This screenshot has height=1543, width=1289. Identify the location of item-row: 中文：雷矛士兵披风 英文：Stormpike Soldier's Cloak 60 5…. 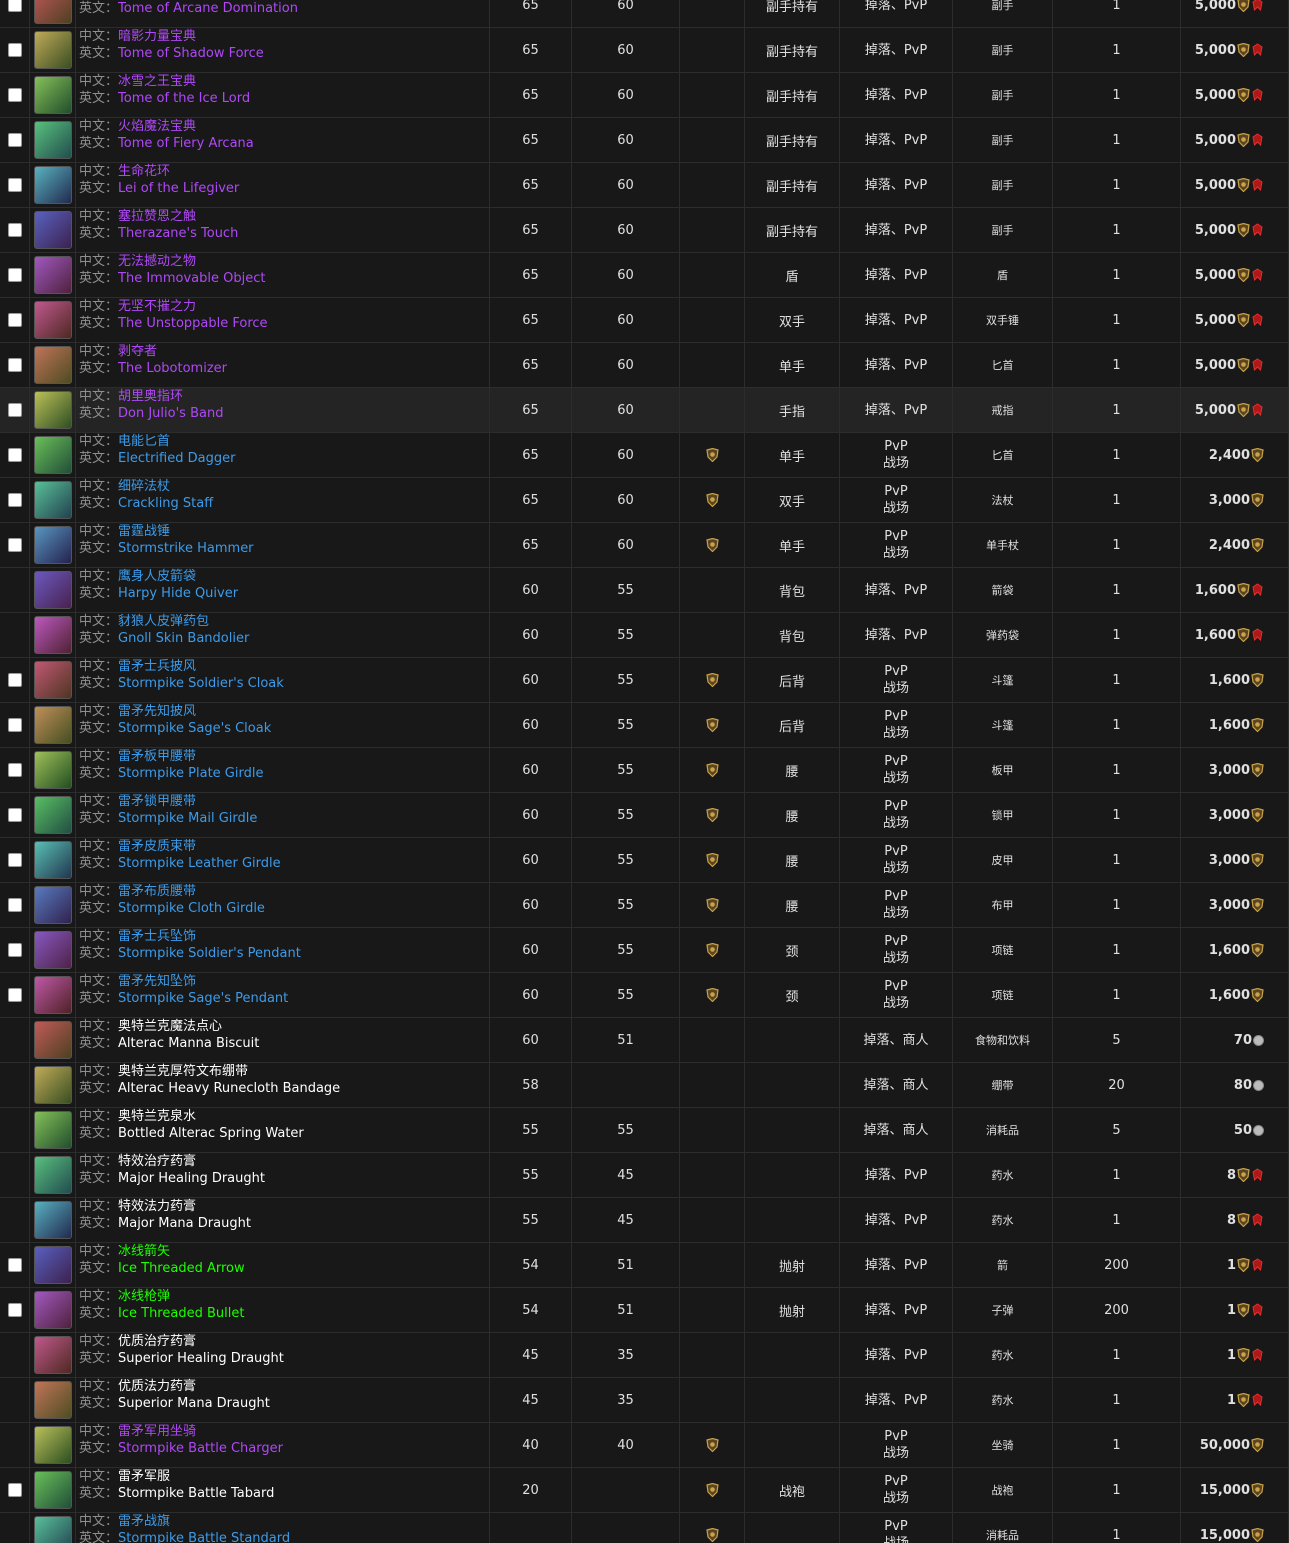
(644, 680).